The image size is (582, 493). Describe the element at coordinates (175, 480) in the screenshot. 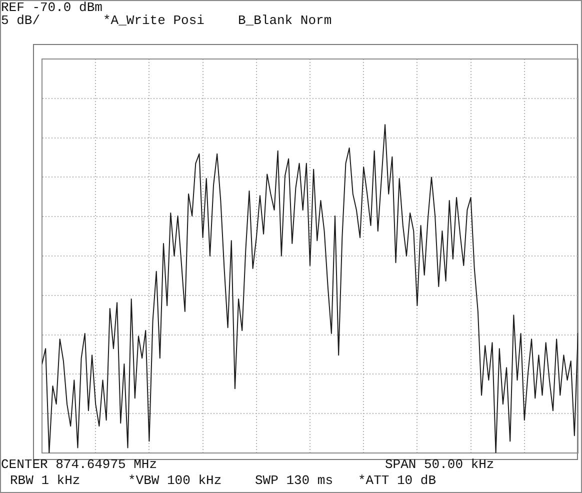

I see `text: *VBW 100 kHz` at that location.